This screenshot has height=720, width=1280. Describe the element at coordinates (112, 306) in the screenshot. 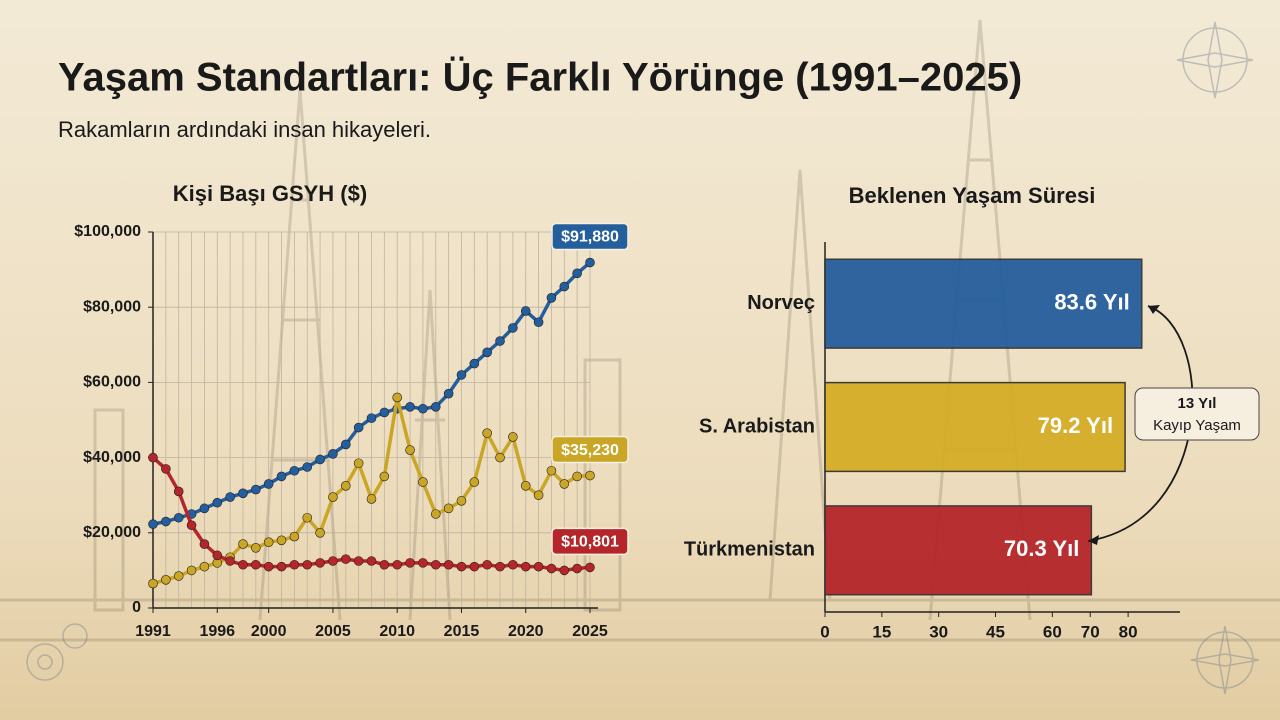

I see `y-tick-label: $80,000` at that location.